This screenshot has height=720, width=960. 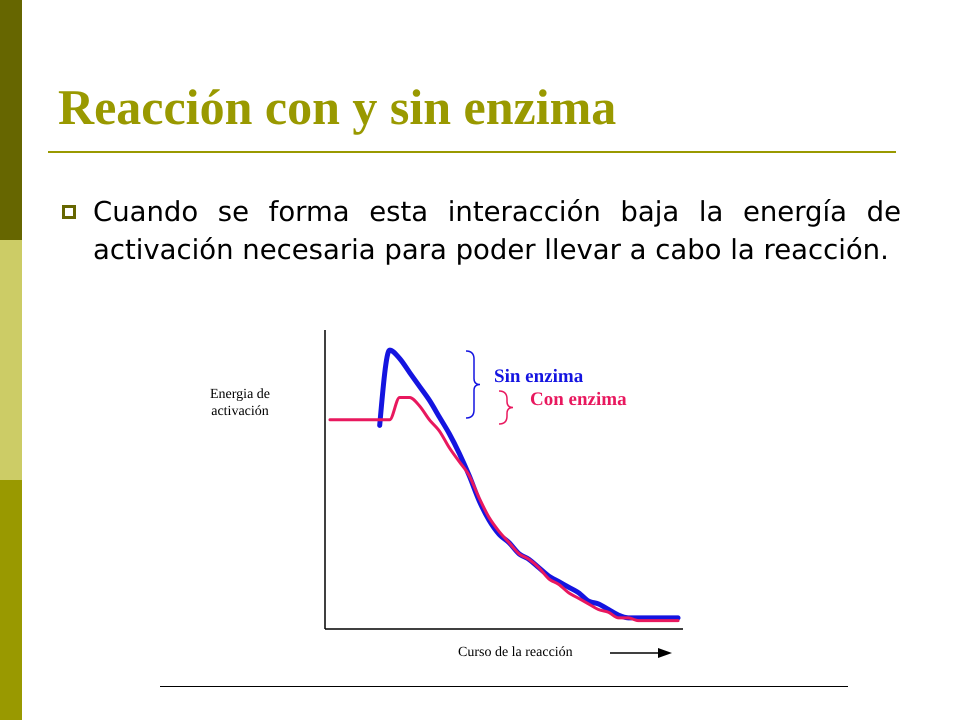 I want to click on legend-label: Con enzima, so click(x=578, y=400).